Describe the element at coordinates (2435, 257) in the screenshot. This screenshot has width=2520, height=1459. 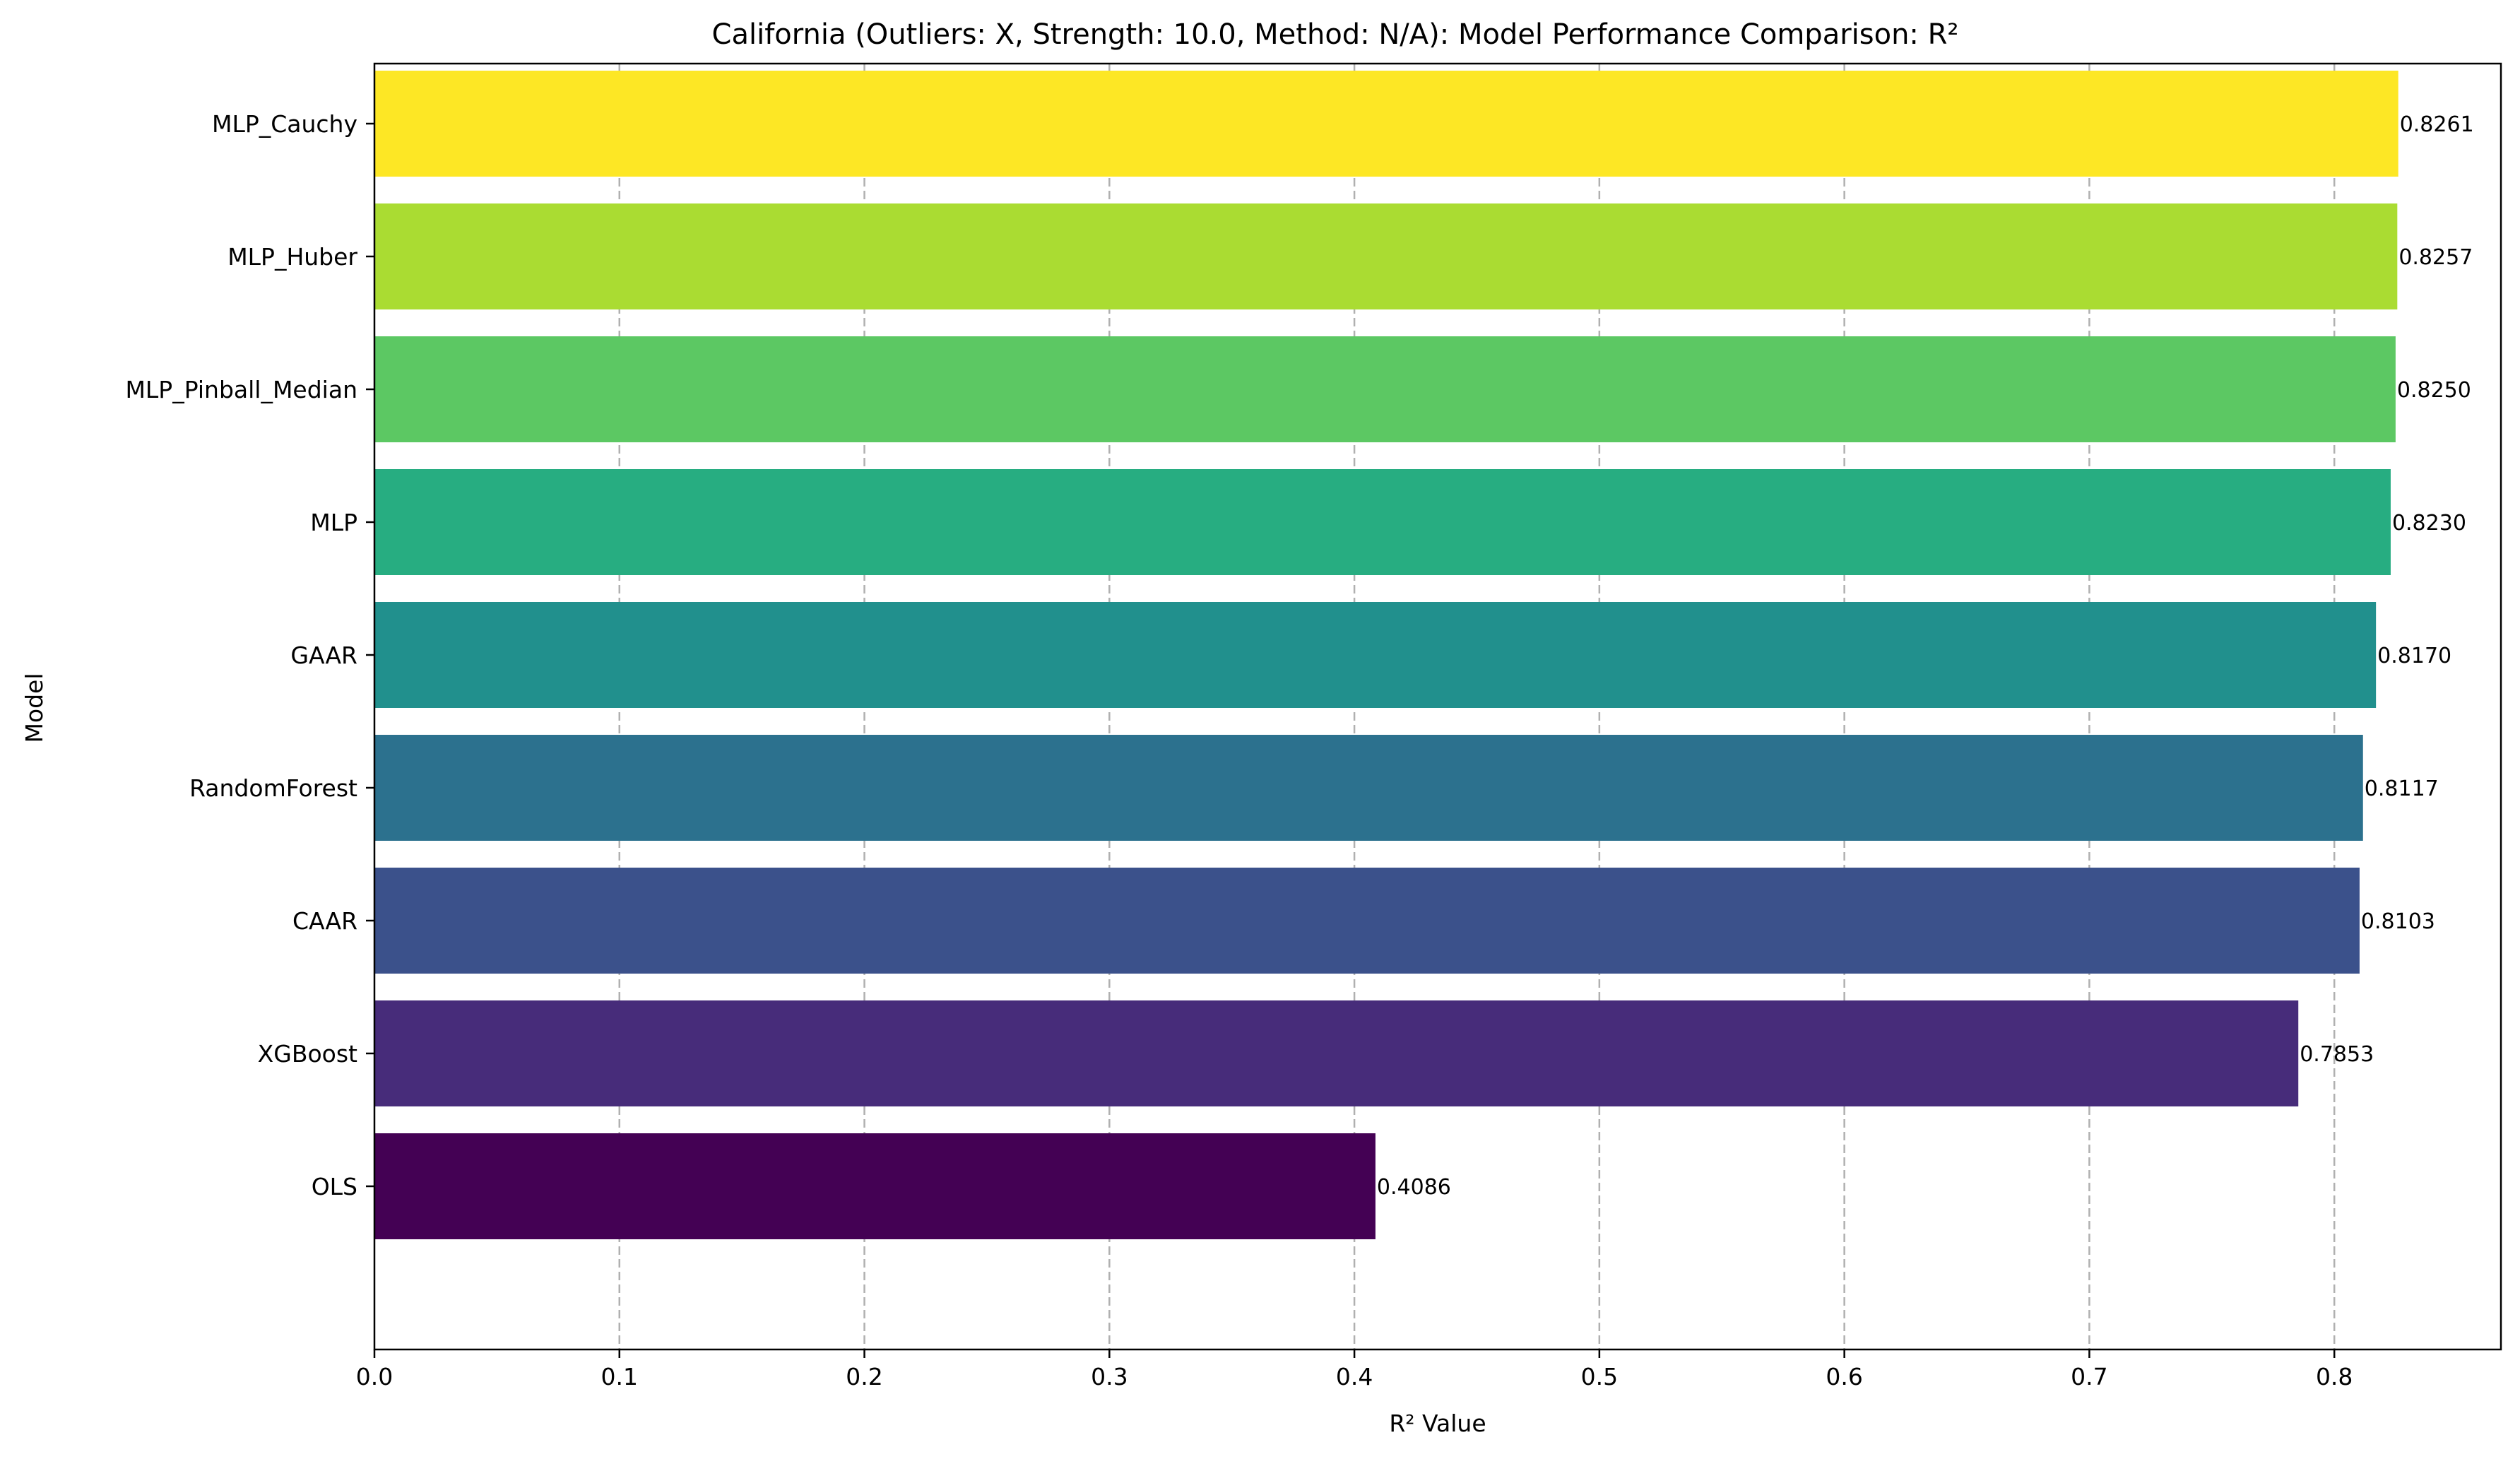
I see `data-label: 0.8257` at that location.